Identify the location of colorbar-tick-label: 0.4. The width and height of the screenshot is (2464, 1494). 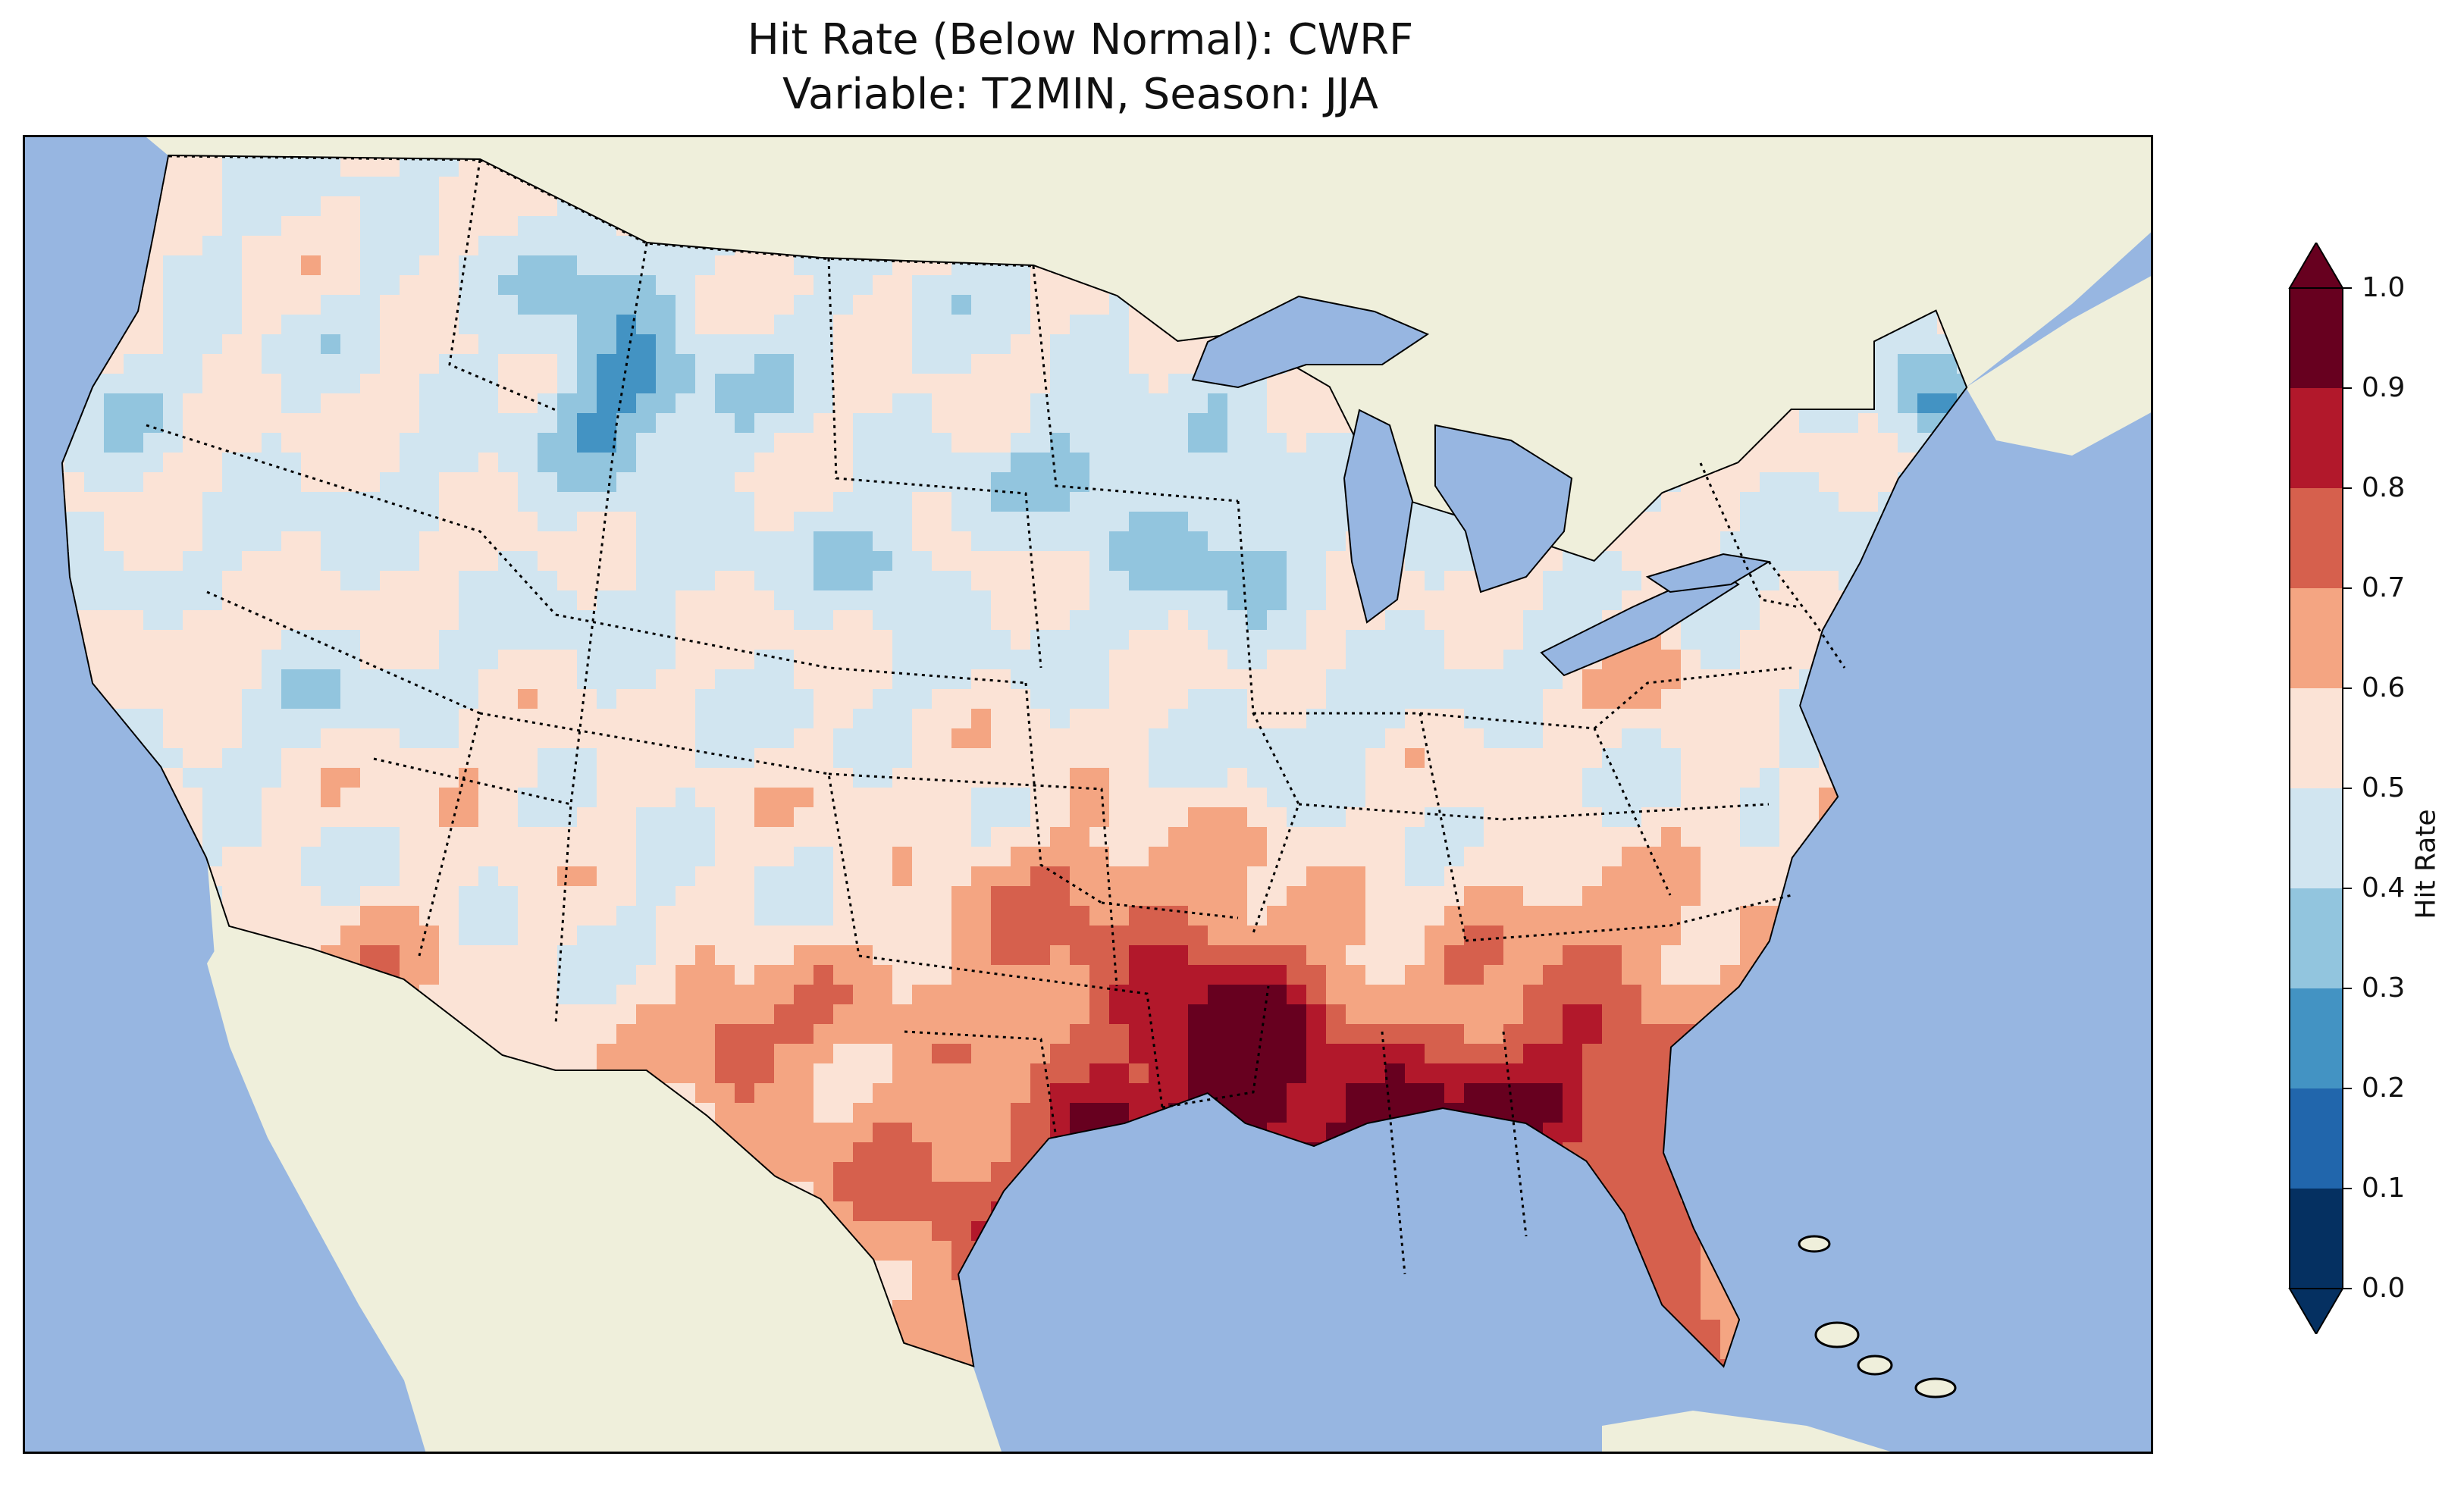
(2384, 888).